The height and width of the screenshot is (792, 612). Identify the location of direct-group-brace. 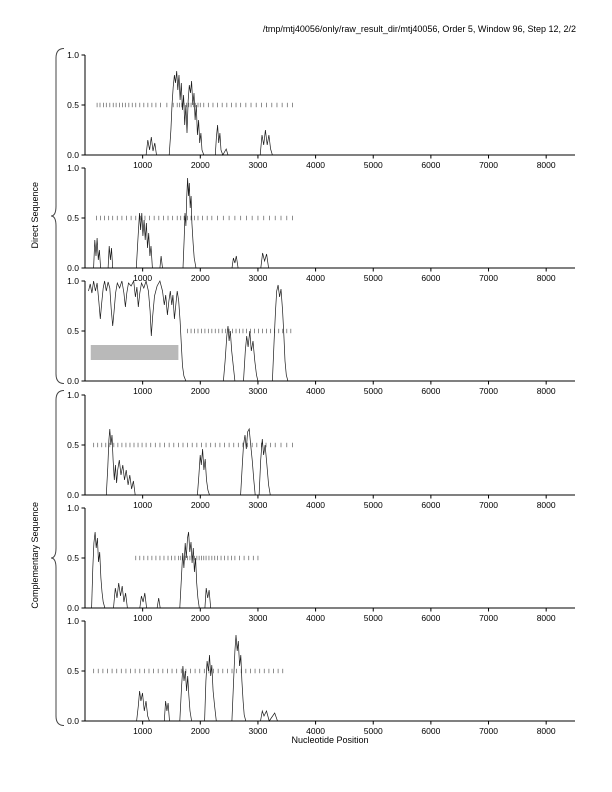
(58, 216).